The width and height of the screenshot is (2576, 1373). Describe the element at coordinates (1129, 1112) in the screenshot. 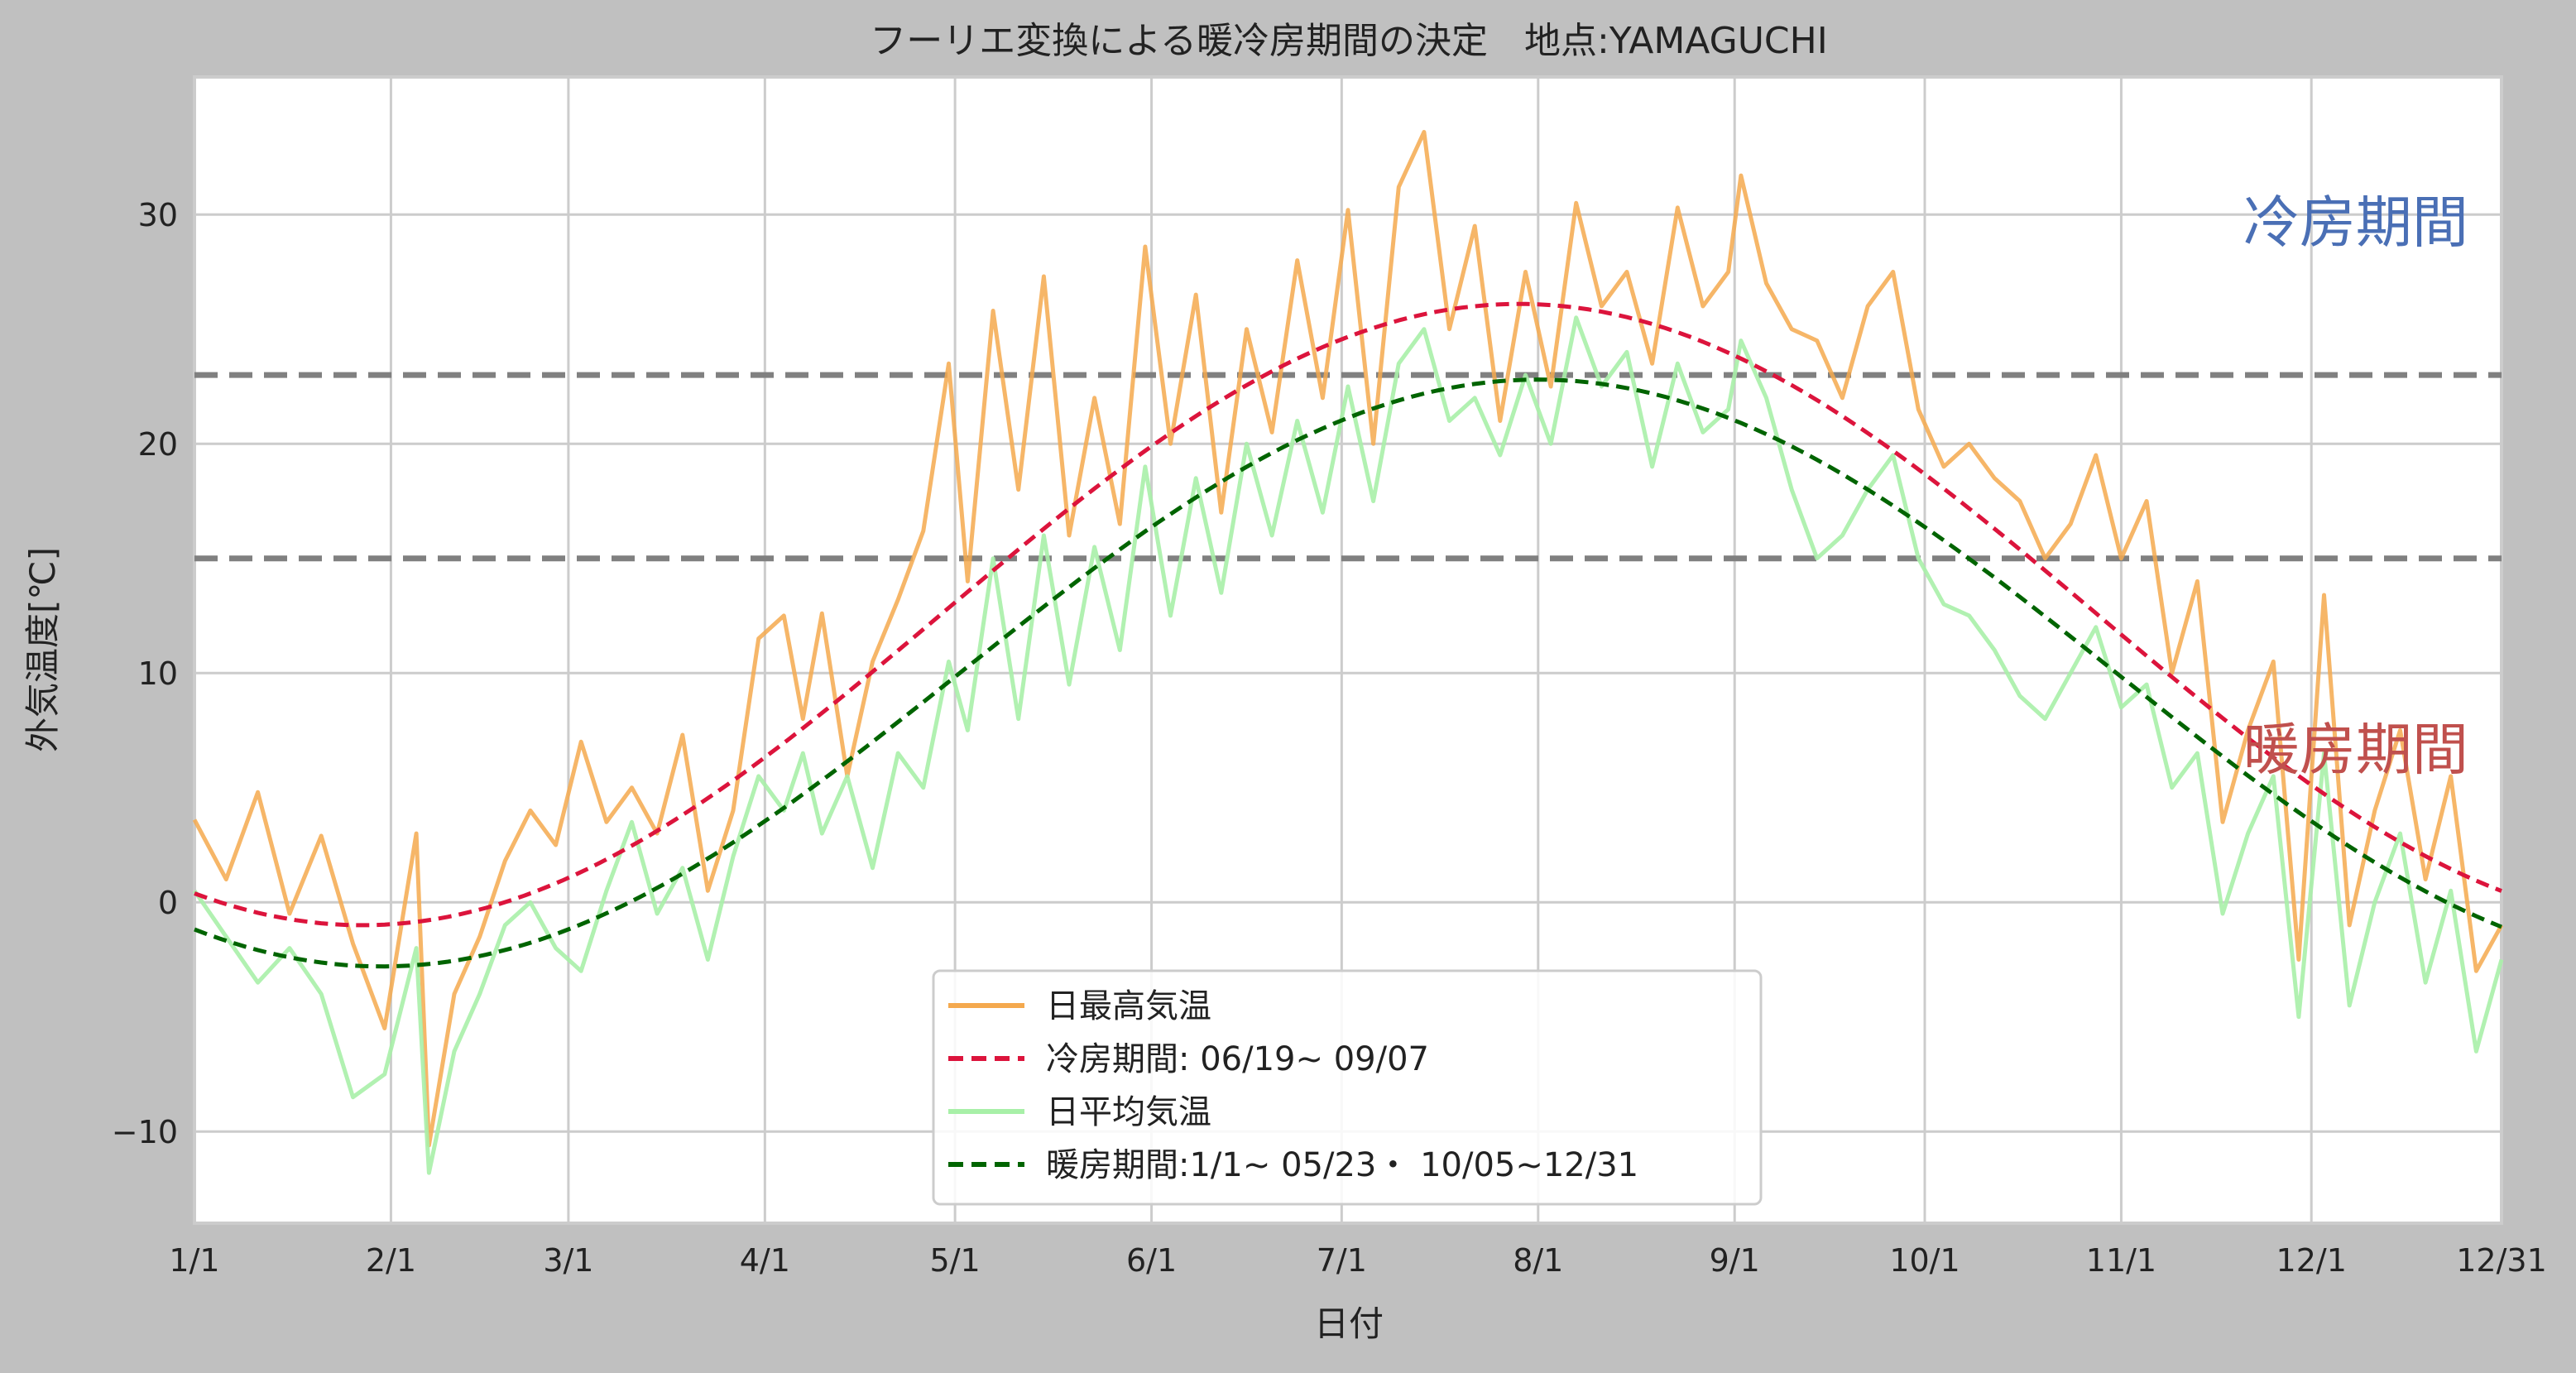

I see `legend-entry: 日平均気温` at that location.